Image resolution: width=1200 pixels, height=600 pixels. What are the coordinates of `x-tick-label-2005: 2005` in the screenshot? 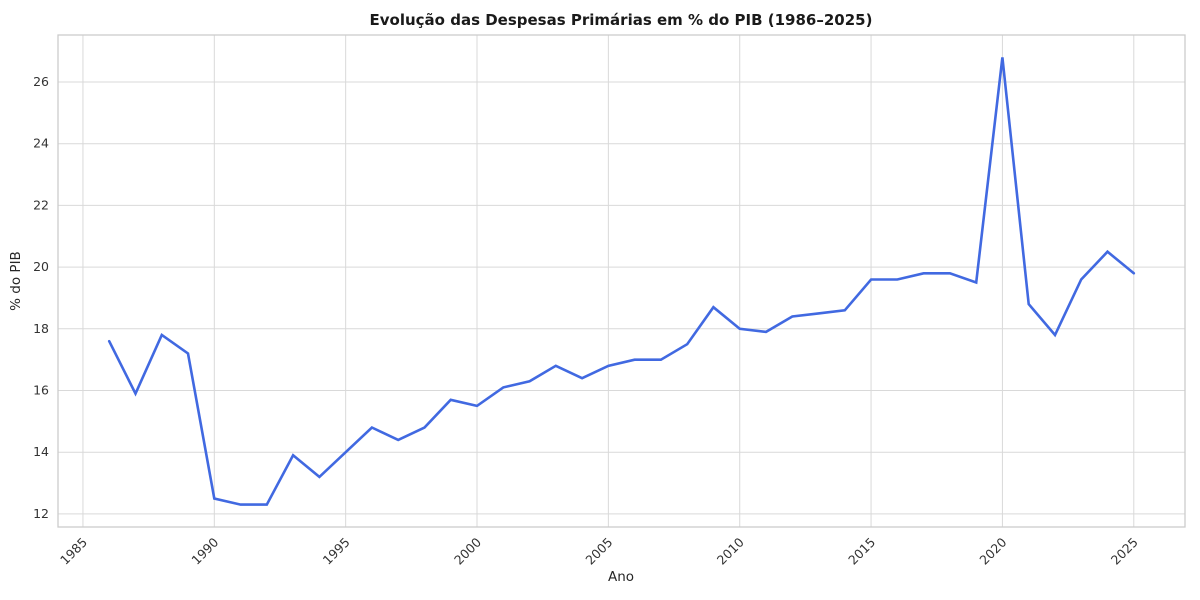 It's located at (598, 551).